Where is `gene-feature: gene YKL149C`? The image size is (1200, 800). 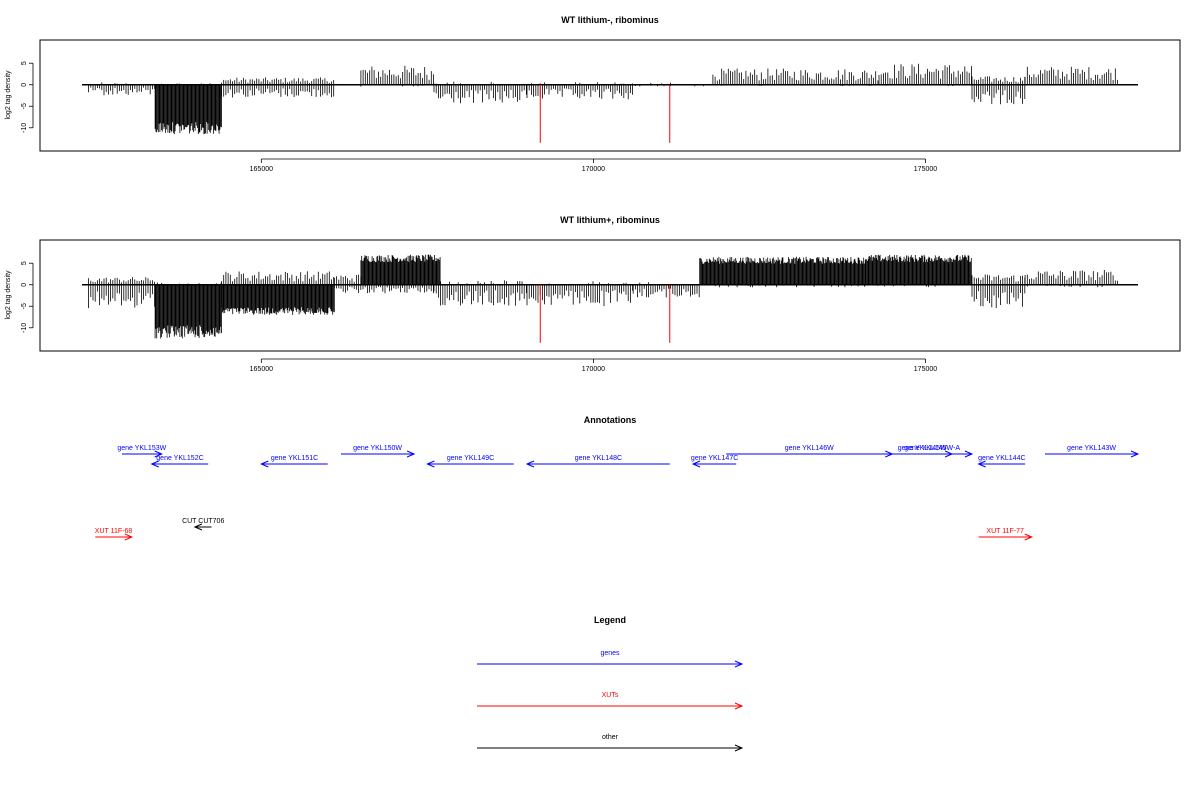 gene-feature: gene YKL149C is located at coordinates (470, 461).